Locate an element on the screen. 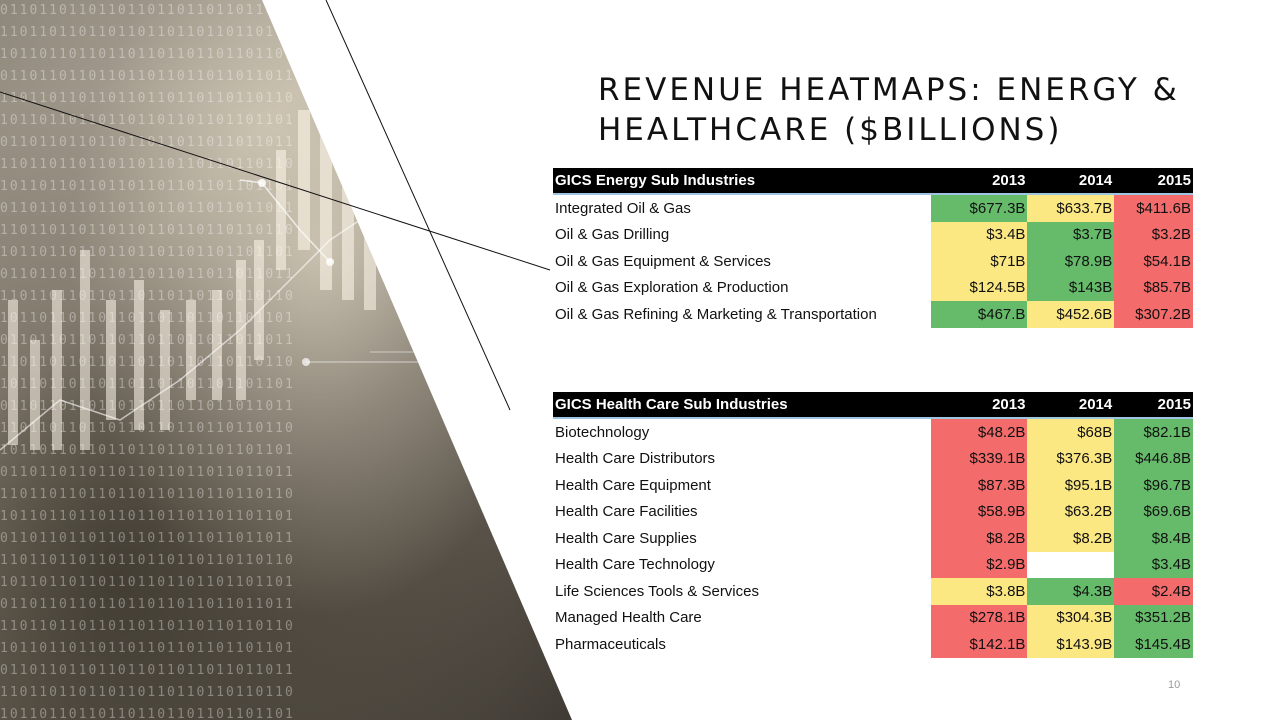 This screenshot has width=1280, height=726. table-row: Pharmaceuticals $142.1B $143.9B $145.4B is located at coordinates (873, 644).